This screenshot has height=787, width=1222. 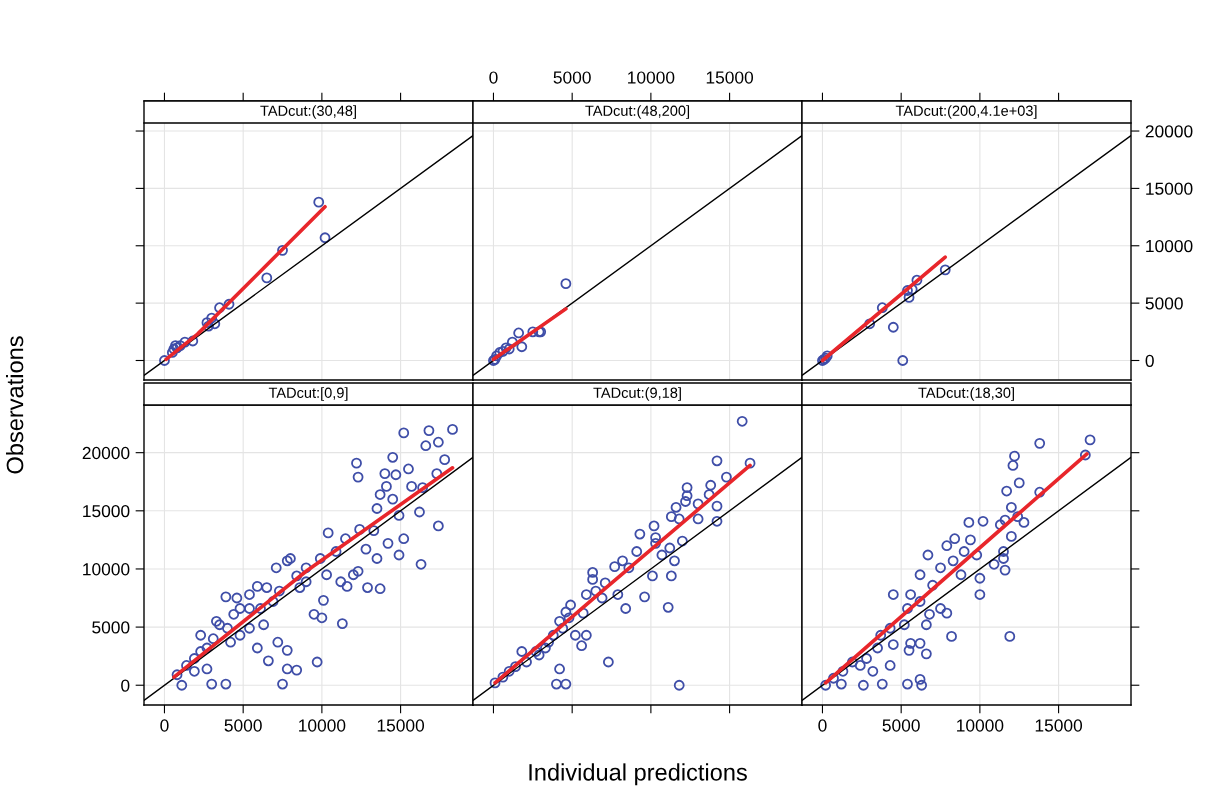 I want to click on chart-title: TADcut:(18,30], so click(x=966, y=394).